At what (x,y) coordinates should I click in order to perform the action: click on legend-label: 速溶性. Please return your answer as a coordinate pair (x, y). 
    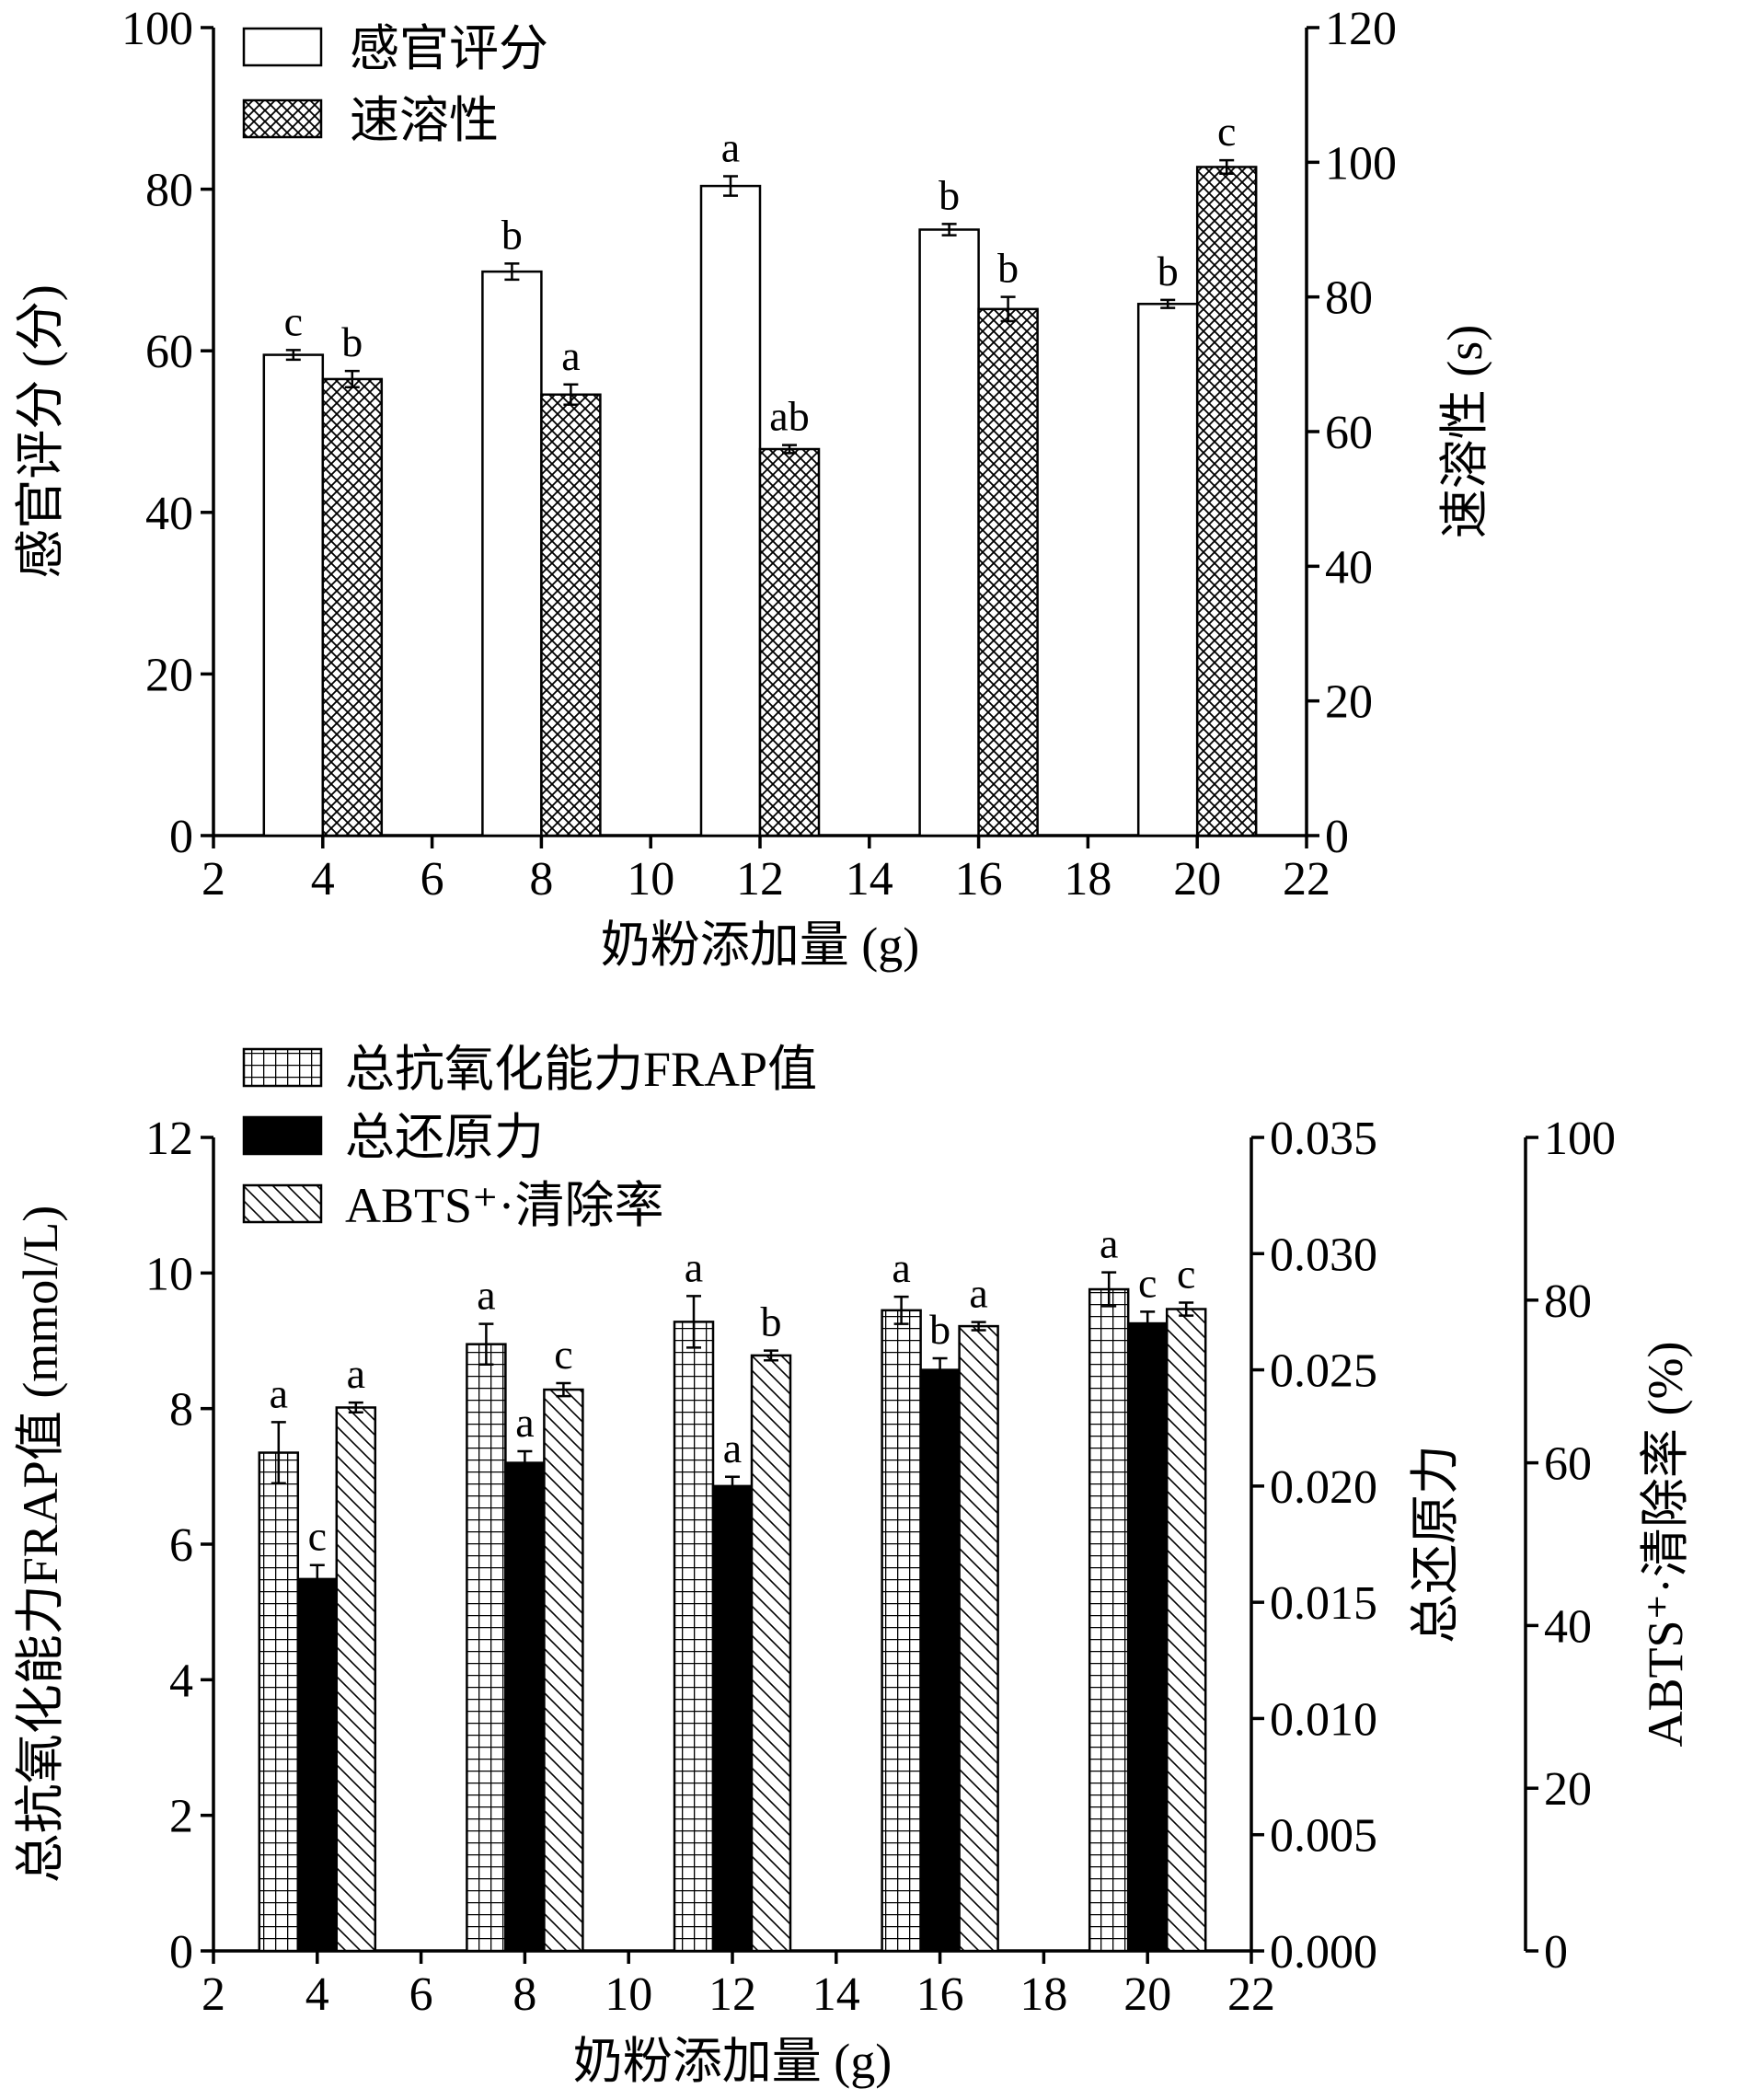
    Looking at the image, I should click on (425, 120).